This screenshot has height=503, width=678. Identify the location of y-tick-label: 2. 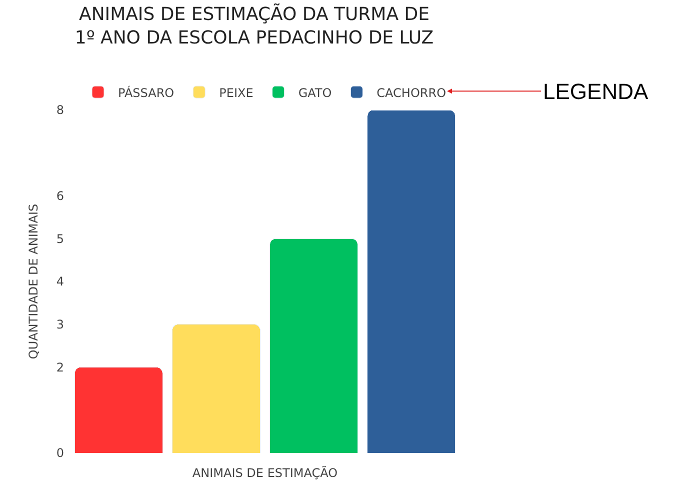
(60, 367).